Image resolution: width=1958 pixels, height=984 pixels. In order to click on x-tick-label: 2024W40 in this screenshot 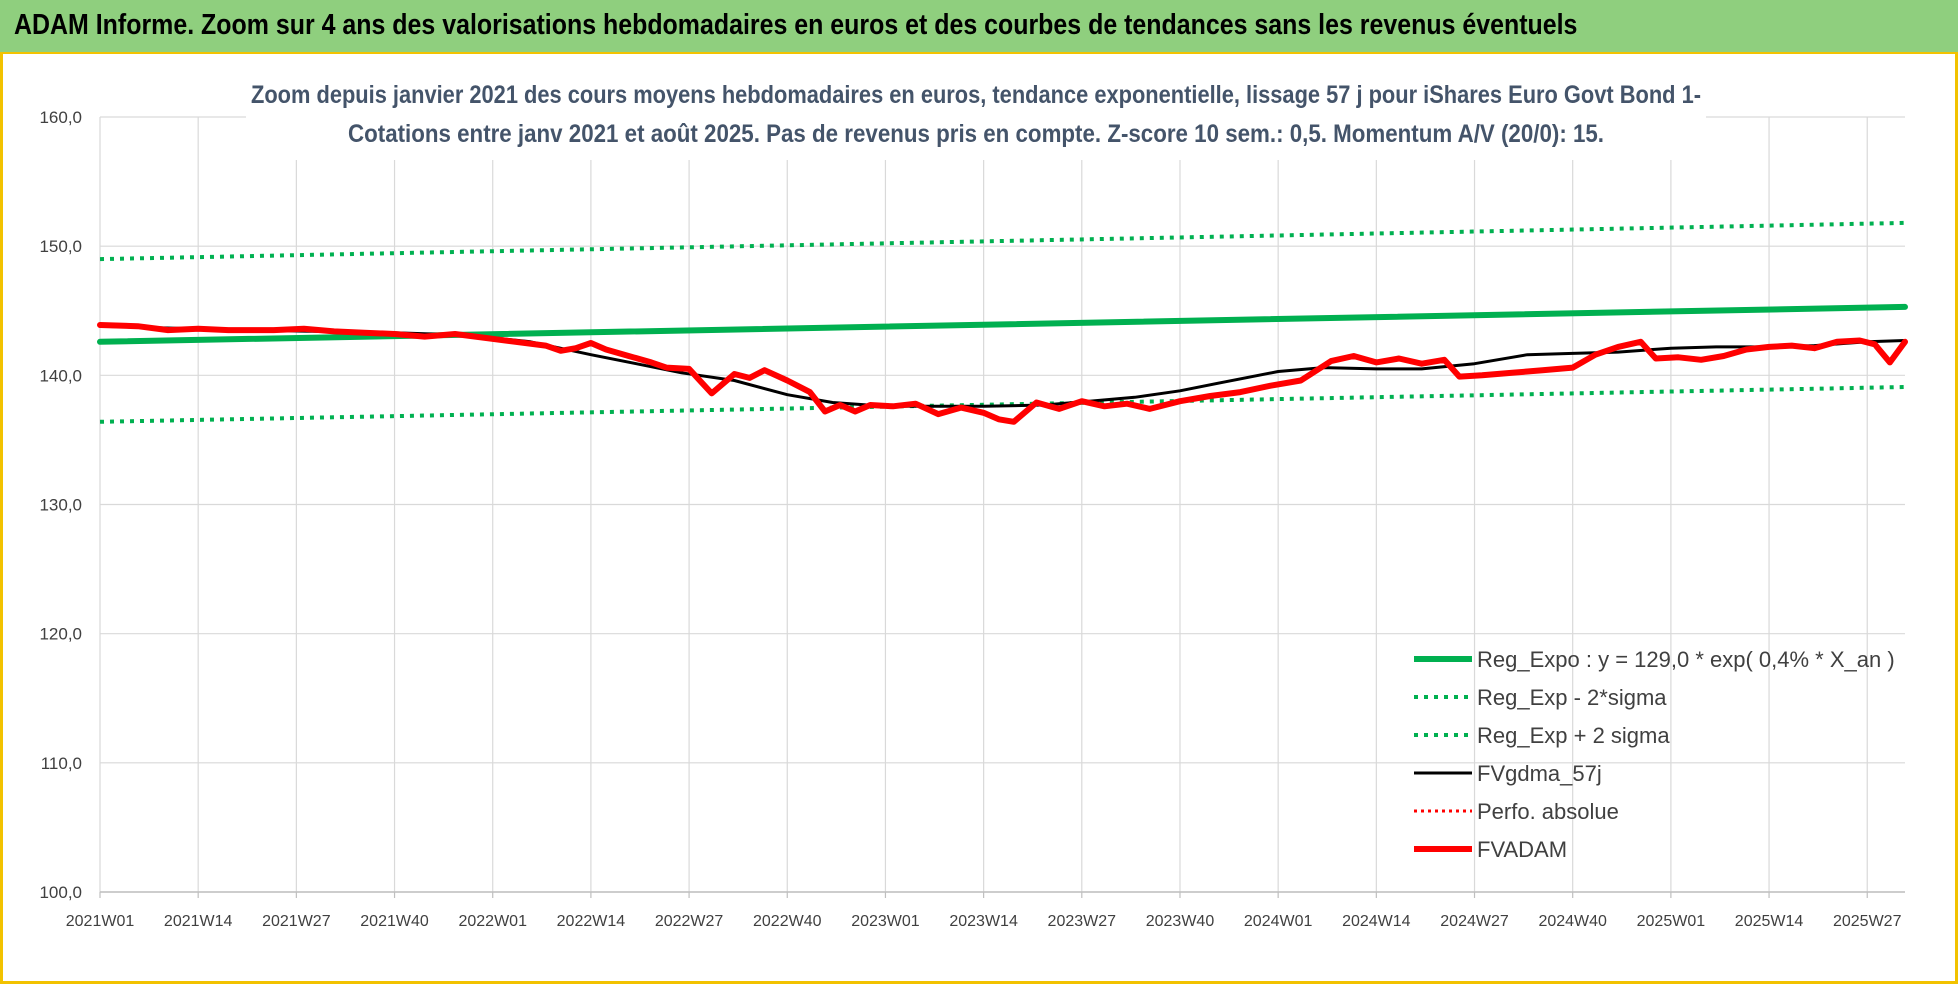, I will do `click(1572, 921)`.